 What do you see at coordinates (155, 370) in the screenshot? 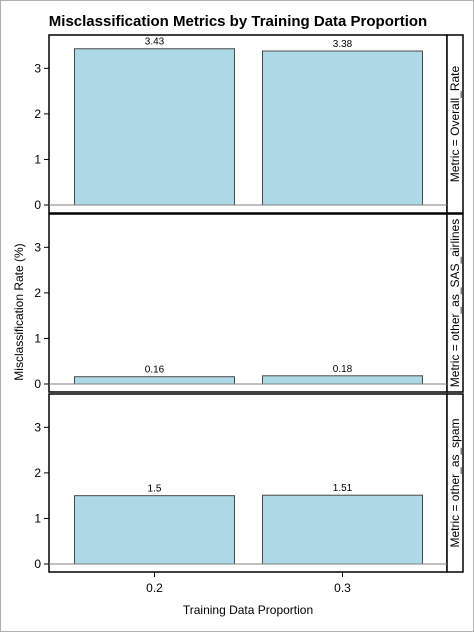
I see `bar-value-label: 0.16` at bounding box center [155, 370].